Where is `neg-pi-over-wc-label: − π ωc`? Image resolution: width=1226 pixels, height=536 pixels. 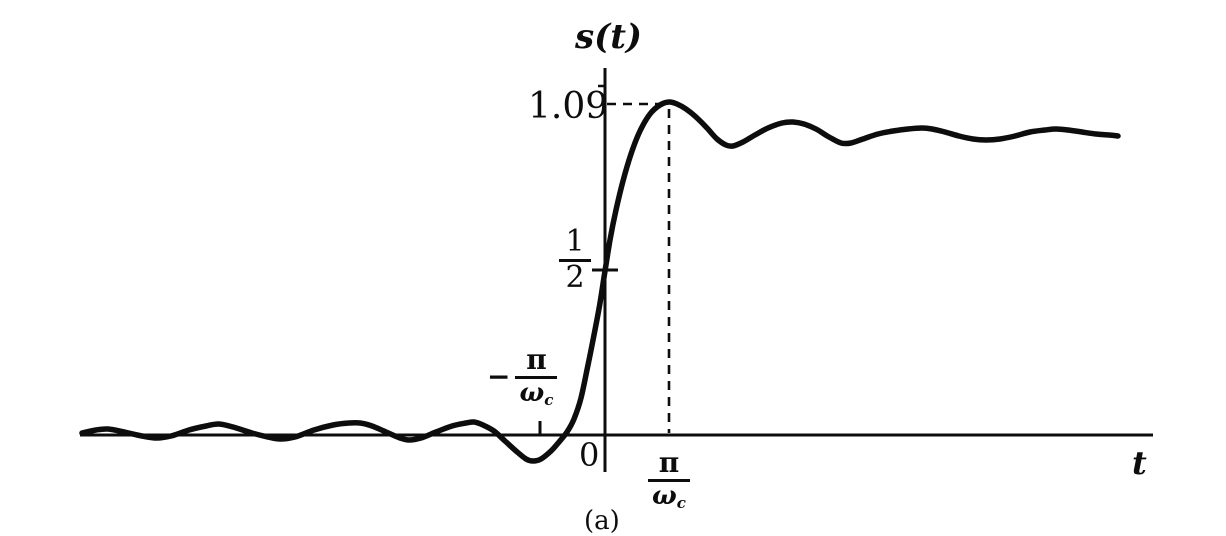 neg-pi-over-wc-label: − π ωc is located at coordinates (522, 376).